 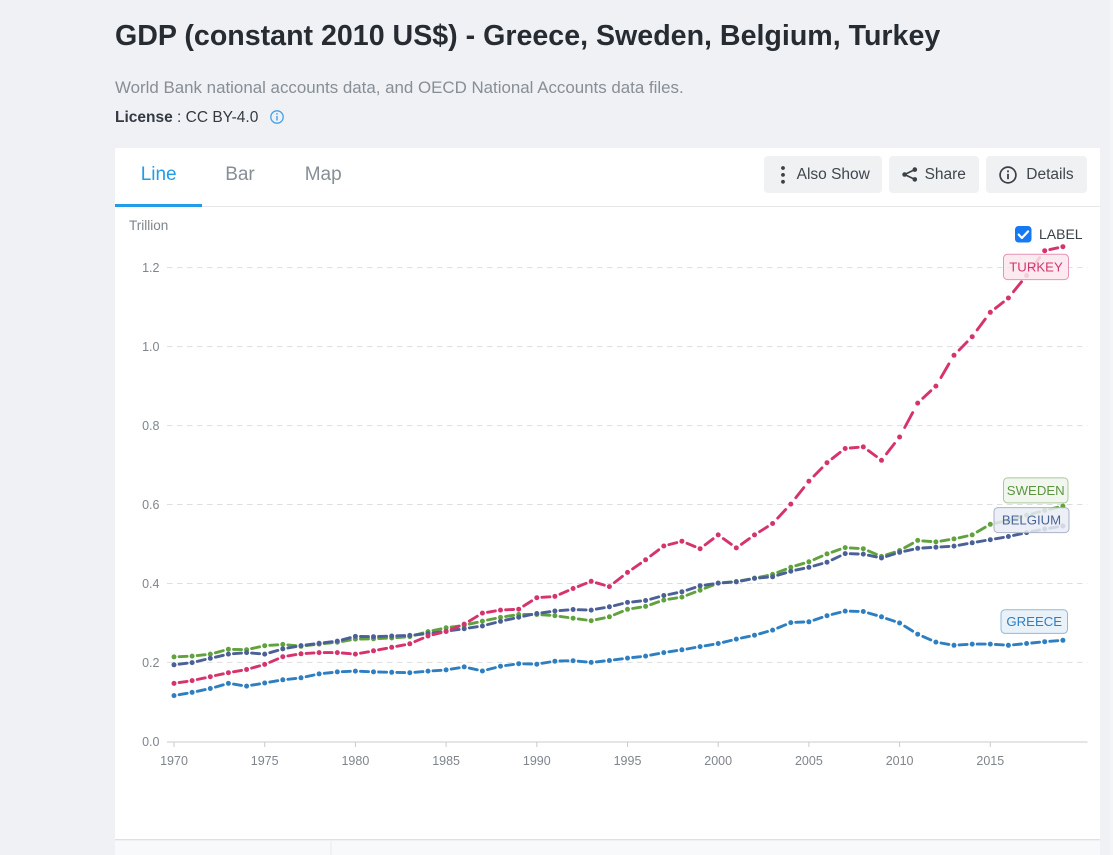 What do you see at coordinates (174, 761) in the screenshot?
I see `svg-text: 1970` at bounding box center [174, 761].